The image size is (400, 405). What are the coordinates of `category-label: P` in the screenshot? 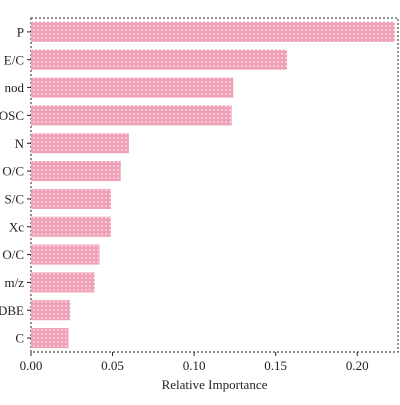 It's located at (20, 31).